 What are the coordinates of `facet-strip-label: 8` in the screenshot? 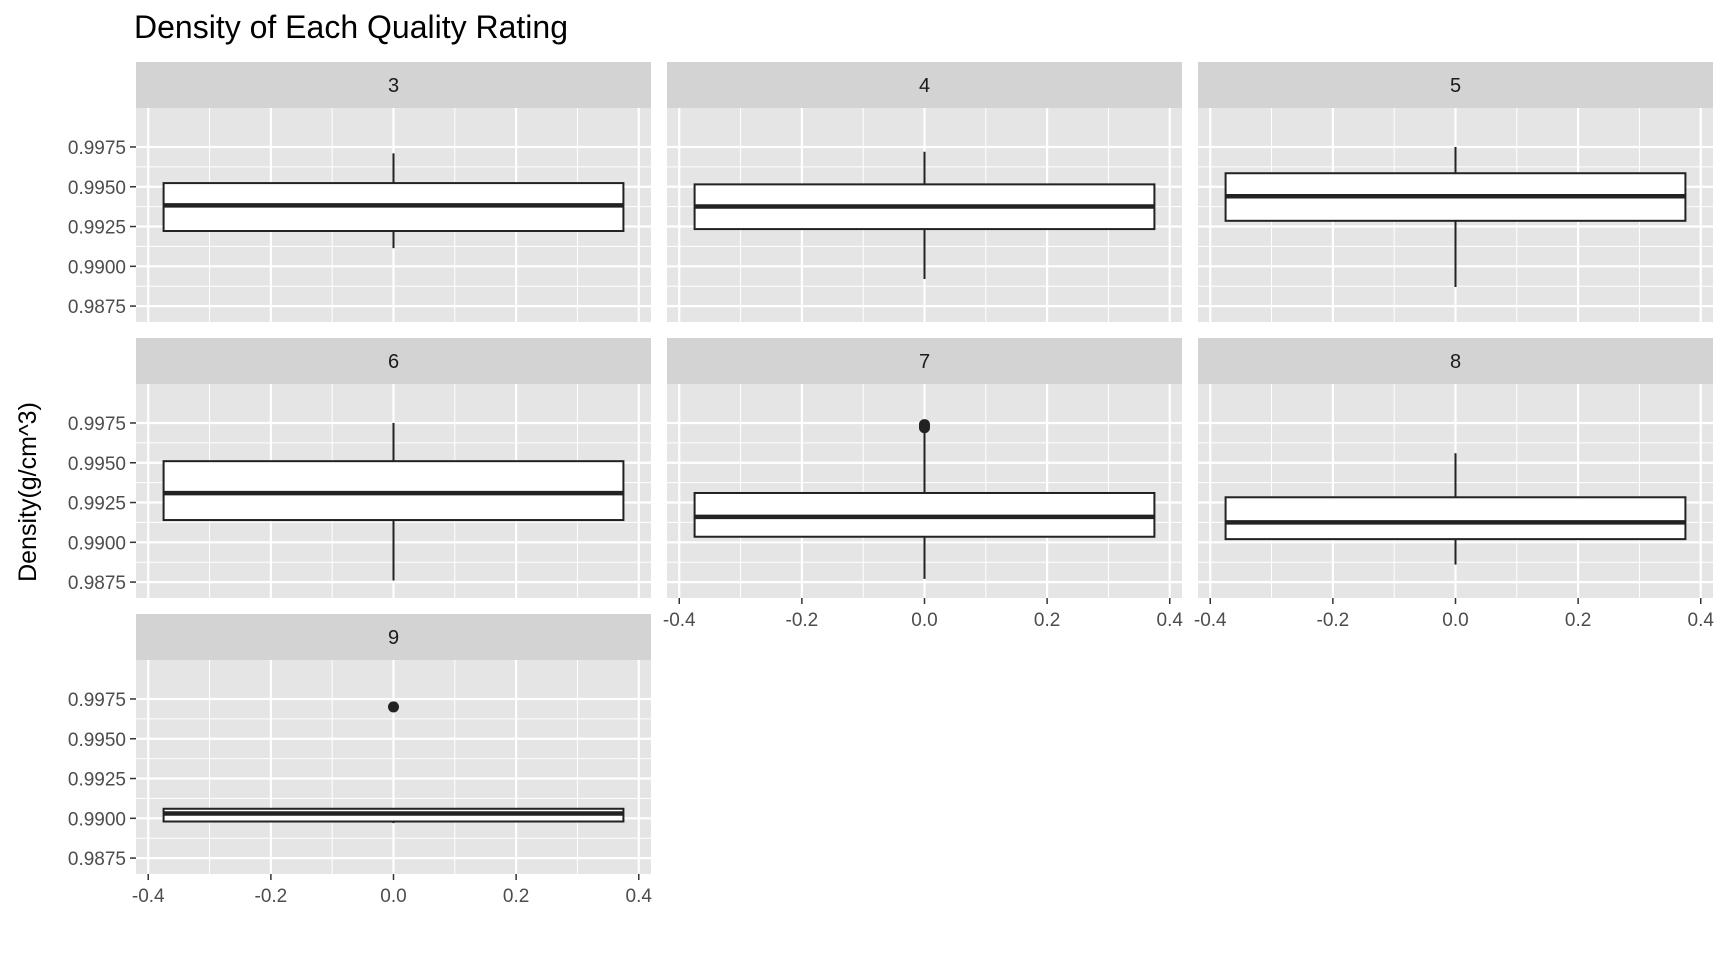 It's located at (1455, 362).